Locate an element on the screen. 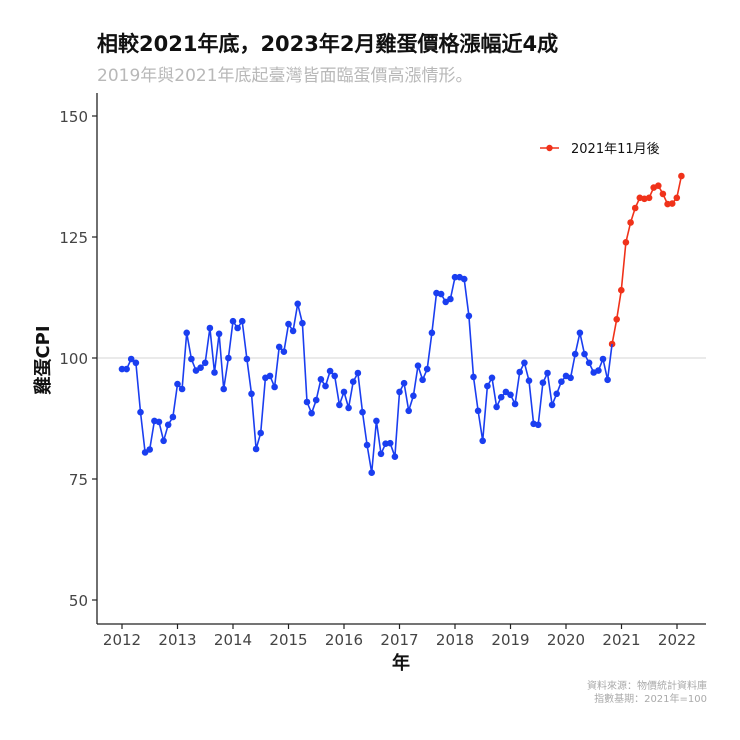 The height and width of the screenshot is (740, 740). y-tick-label: 150 is located at coordinates (73, 117).